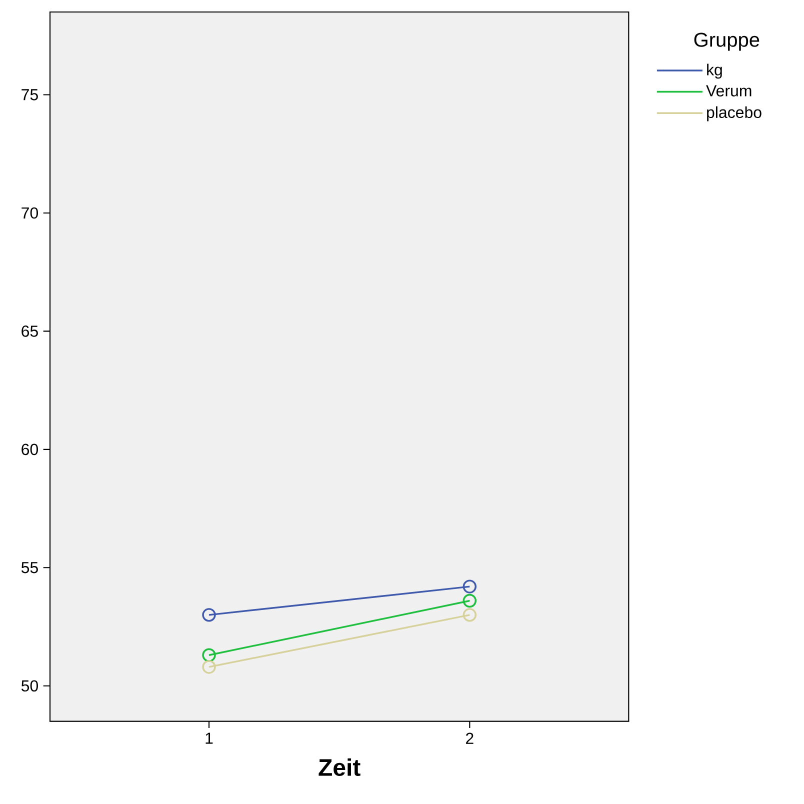  What do you see at coordinates (30, 213) in the screenshot?
I see `y-tick-label: 70` at bounding box center [30, 213].